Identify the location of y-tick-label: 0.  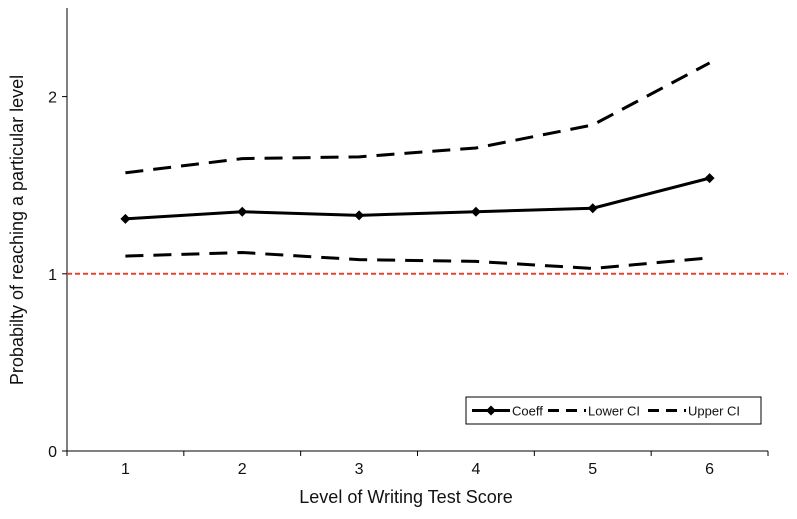
(52, 452).